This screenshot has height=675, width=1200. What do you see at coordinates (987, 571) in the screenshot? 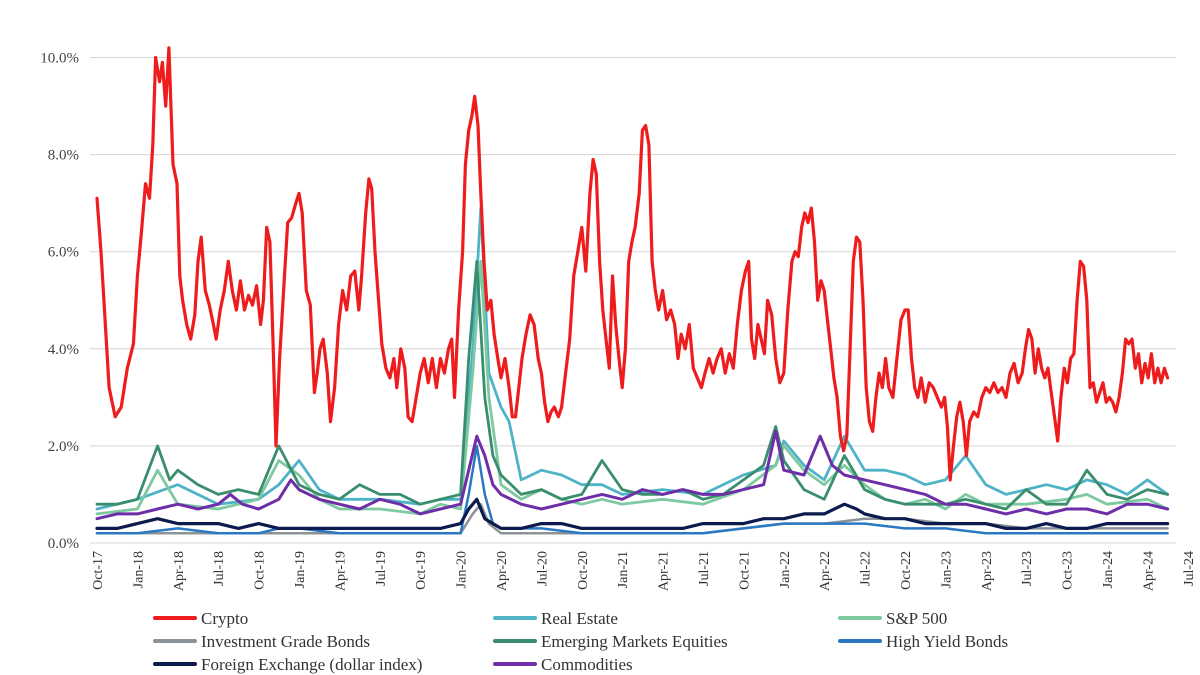
I see `x-tick-label: Apr-23` at bounding box center [987, 571].